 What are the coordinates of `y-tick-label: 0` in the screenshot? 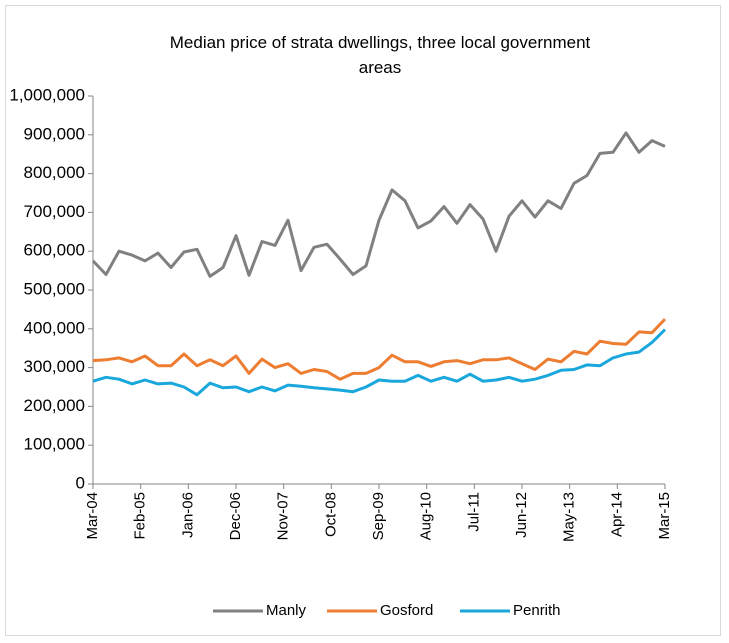 It's located at (80, 482).